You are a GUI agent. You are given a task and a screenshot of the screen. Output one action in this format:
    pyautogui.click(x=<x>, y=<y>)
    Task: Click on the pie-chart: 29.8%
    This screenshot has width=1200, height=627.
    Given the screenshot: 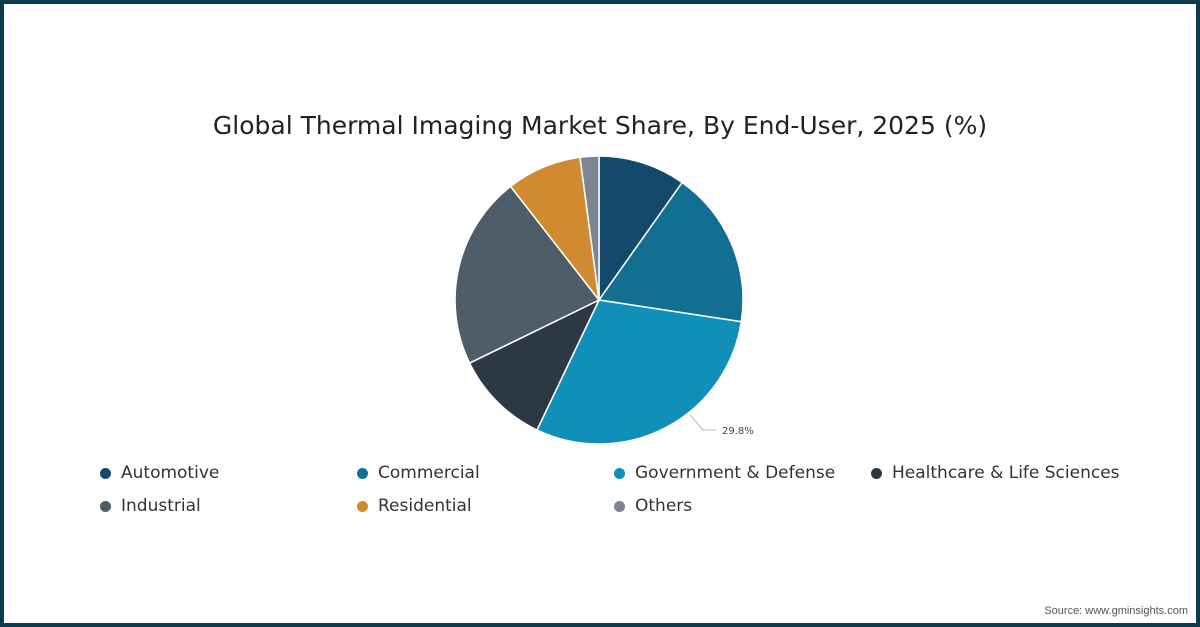 What is the action you would take?
    pyautogui.click(x=604, y=300)
    